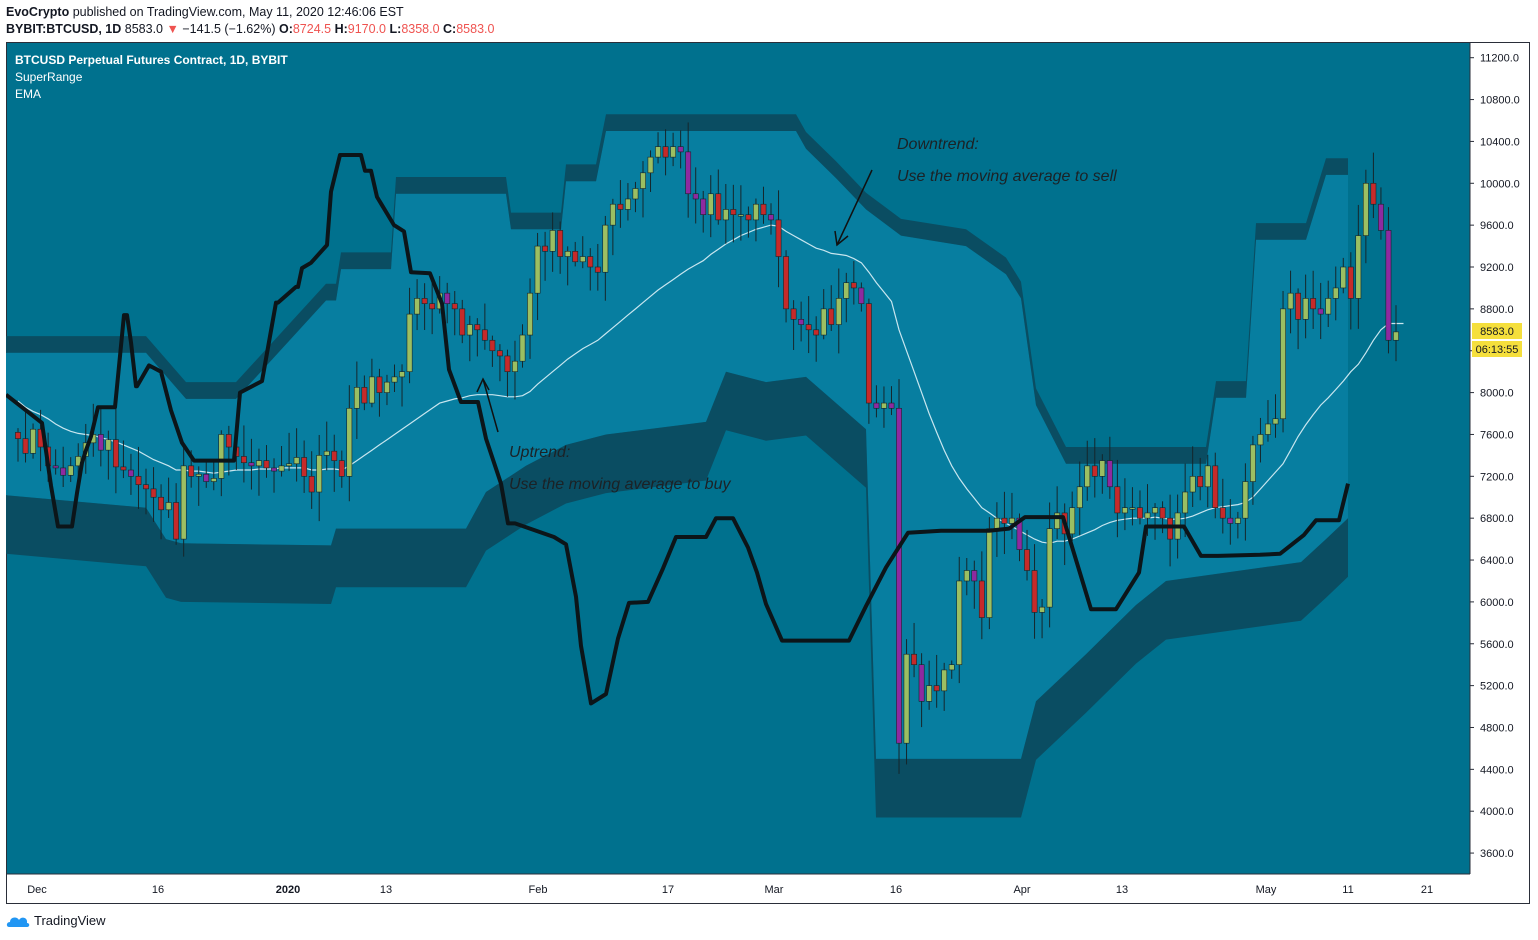 This screenshot has width=1538, height=940. Describe the element at coordinates (38, 12) in the screenshot. I see `author-name: EvoCrypto` at that location.